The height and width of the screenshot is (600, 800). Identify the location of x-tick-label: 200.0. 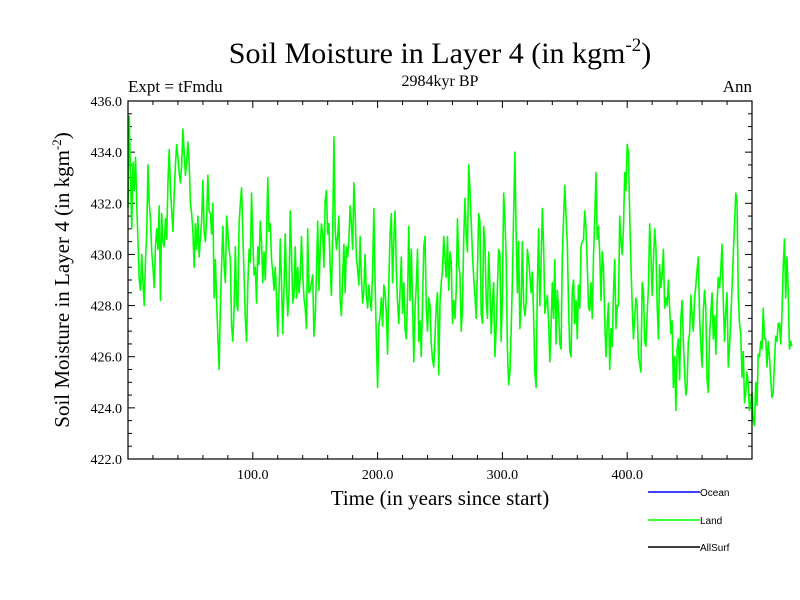
(378, 475).